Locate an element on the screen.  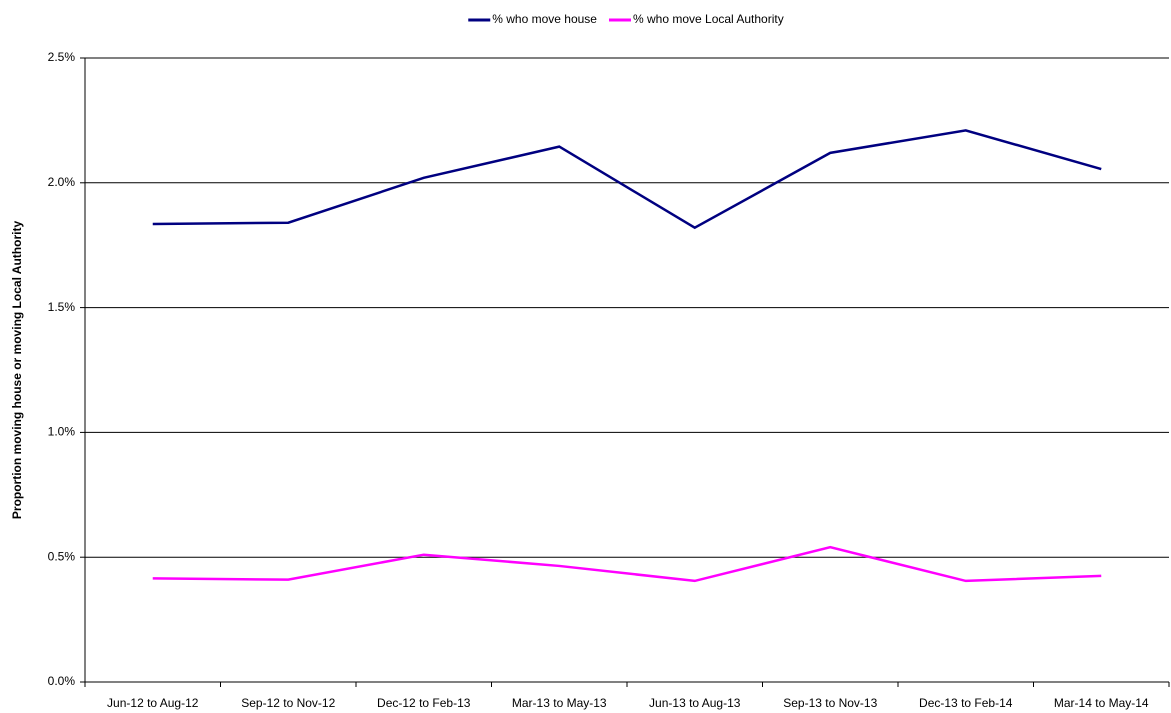
y-tick-label: 1.0% is located at coordinates (62, 432).